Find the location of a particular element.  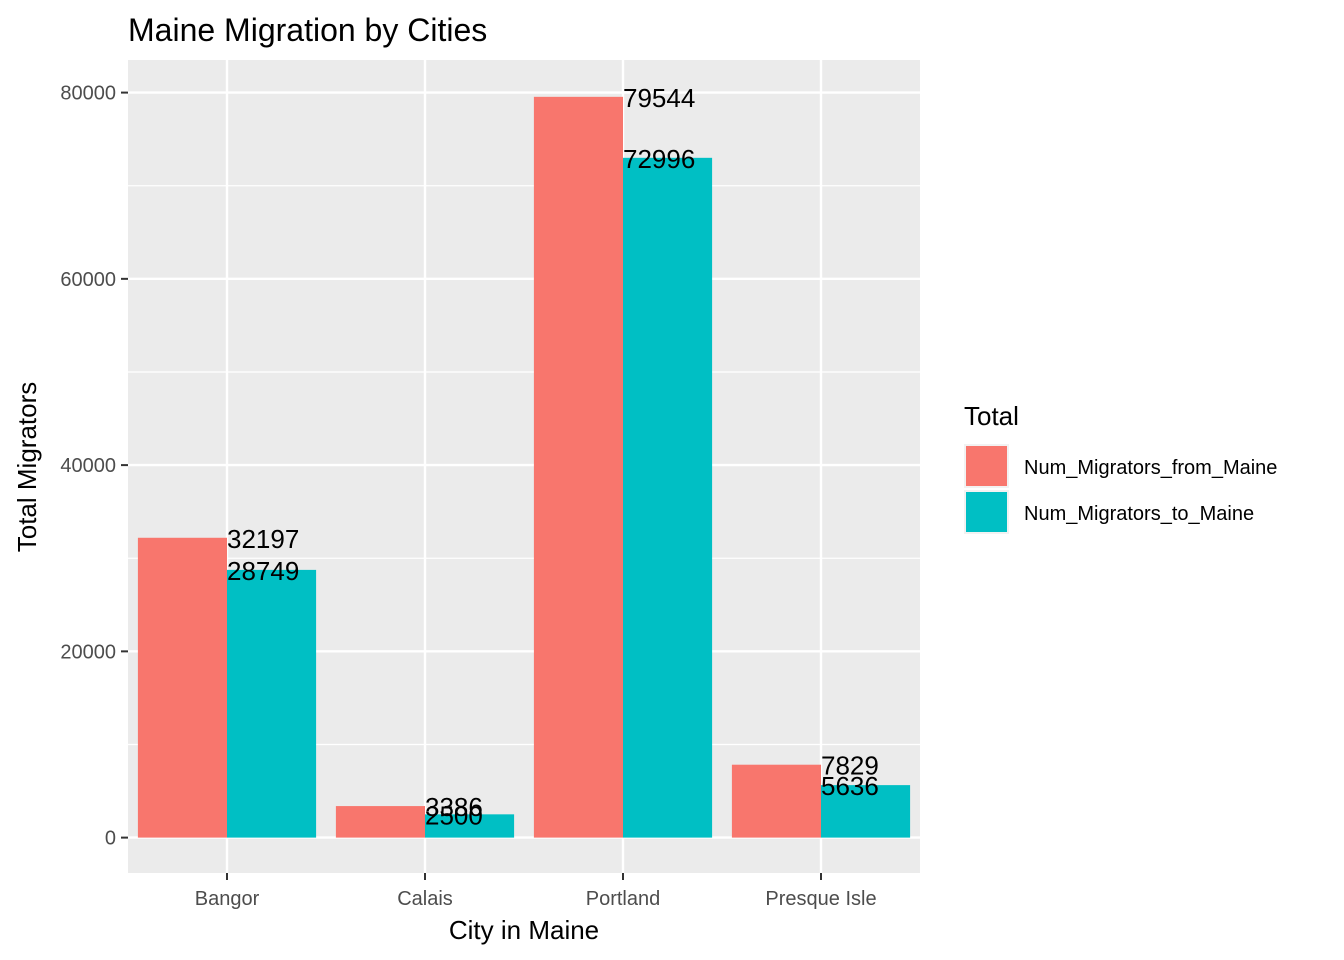

data-label: 2500 is located at coordinates (454, 815).